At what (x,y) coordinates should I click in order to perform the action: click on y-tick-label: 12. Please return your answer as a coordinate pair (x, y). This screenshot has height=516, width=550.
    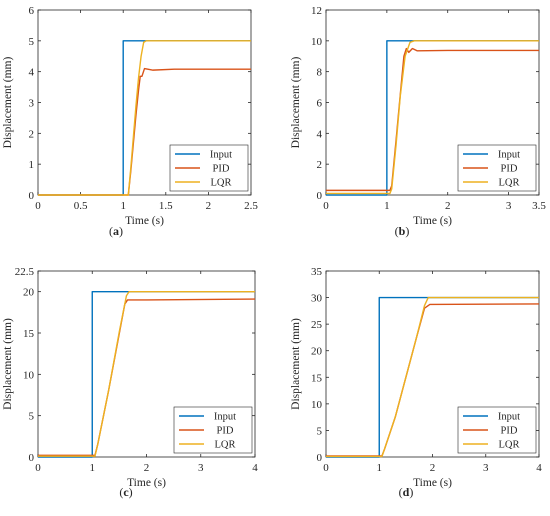
    Looking at the image, I should click on (316, 11).